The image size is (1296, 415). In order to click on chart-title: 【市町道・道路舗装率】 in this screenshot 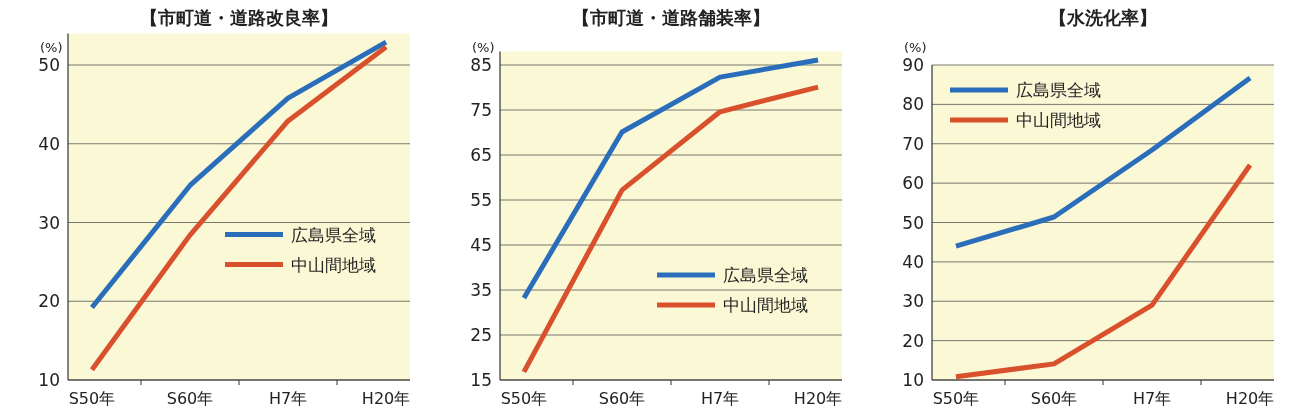, I will do `click(671, 17)`.